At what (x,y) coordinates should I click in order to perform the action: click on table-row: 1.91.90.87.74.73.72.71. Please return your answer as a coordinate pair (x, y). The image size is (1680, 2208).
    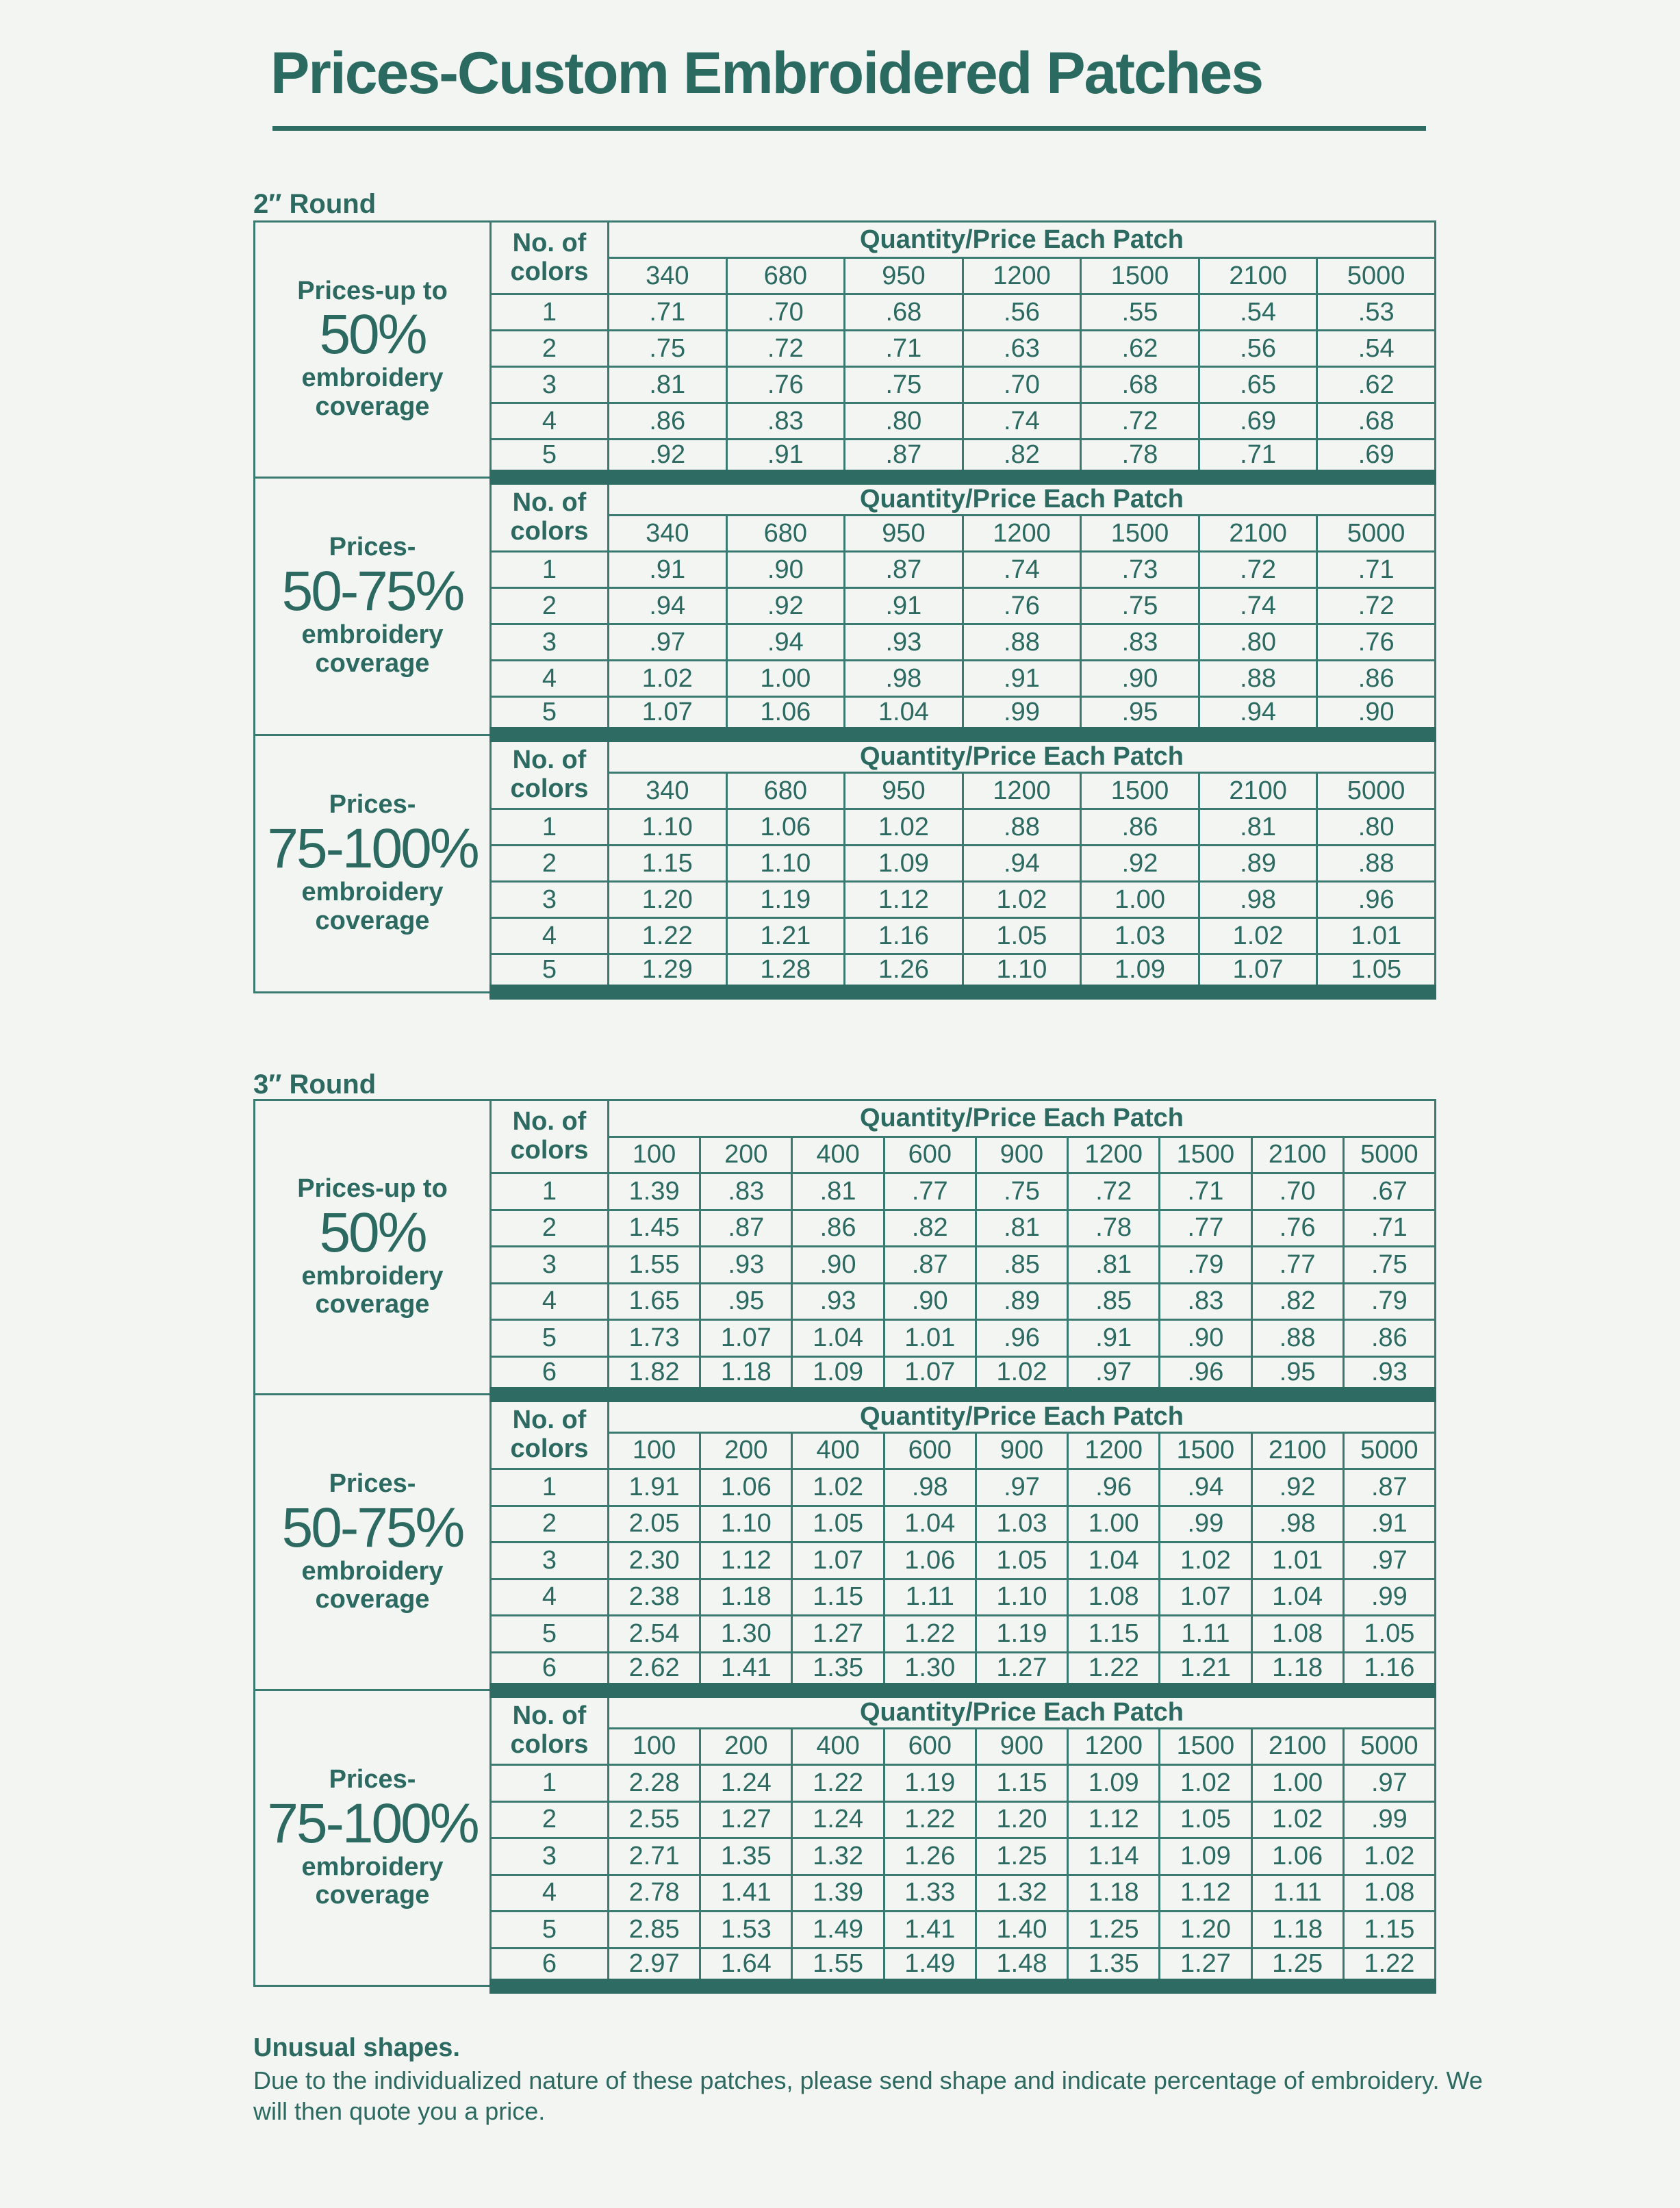
    Looking at the image, I should click on (845, 569).